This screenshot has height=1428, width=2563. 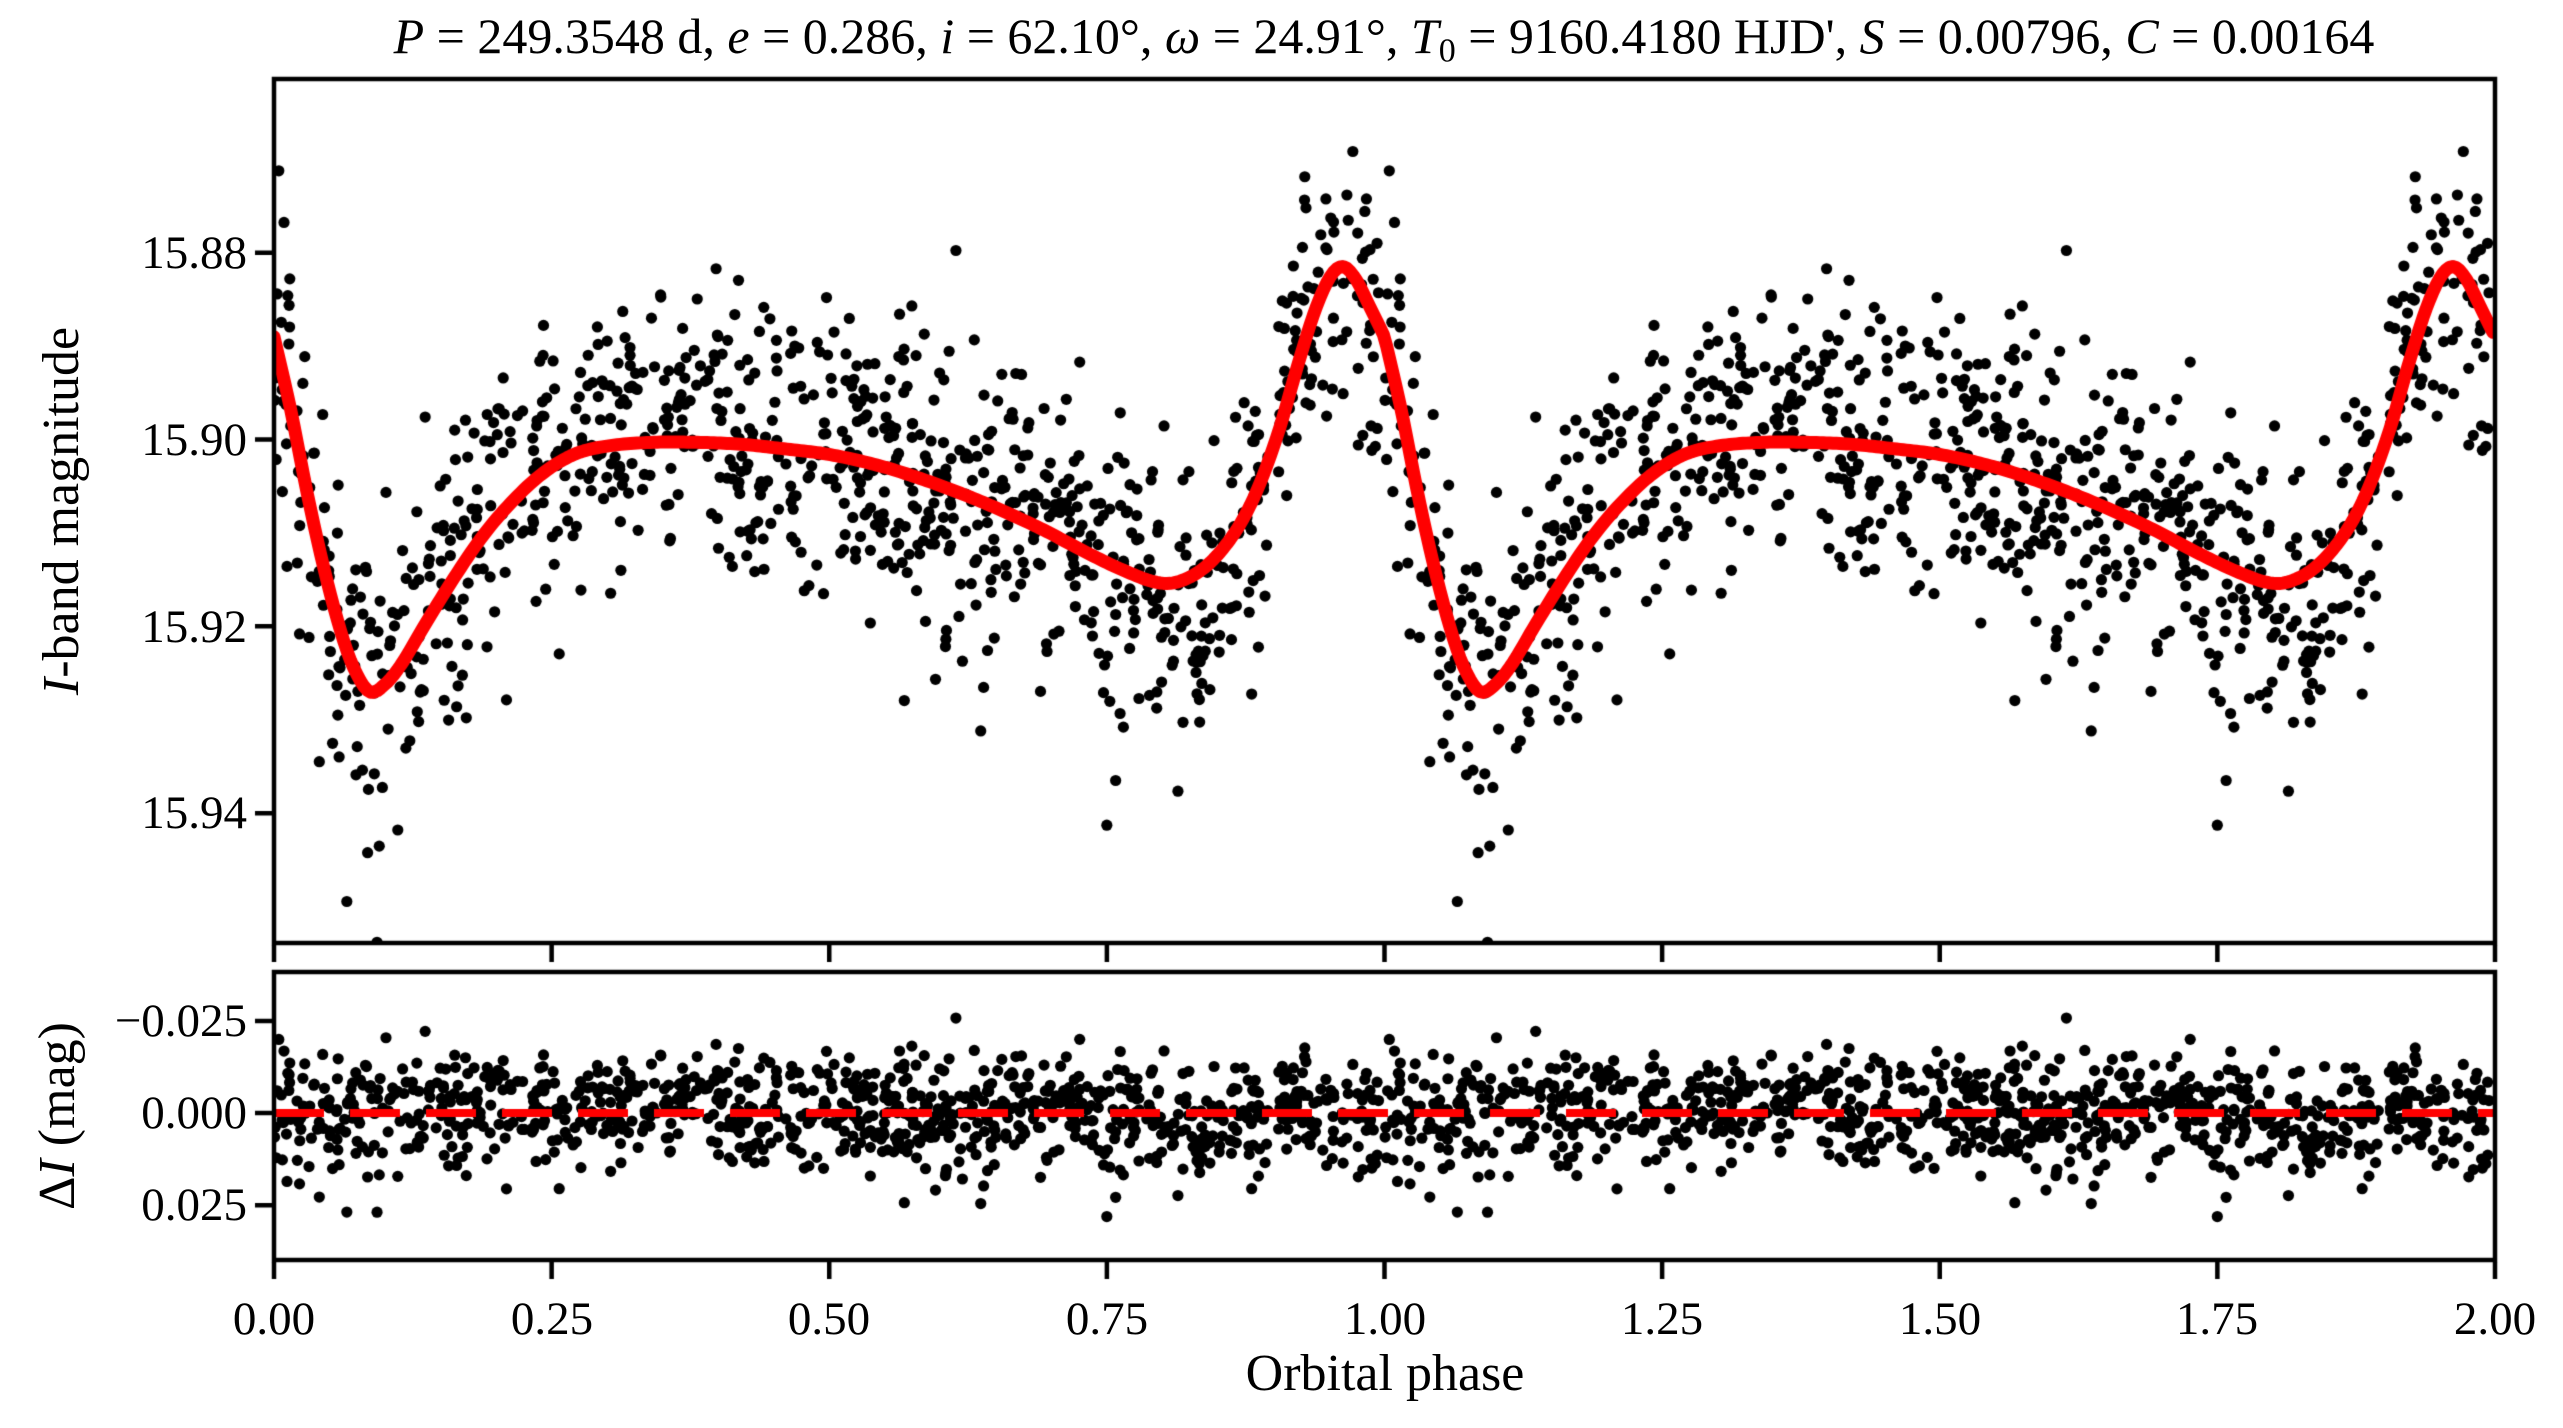 I want to click on y-tick-label: 0.000, so click(x=194, y=1113).